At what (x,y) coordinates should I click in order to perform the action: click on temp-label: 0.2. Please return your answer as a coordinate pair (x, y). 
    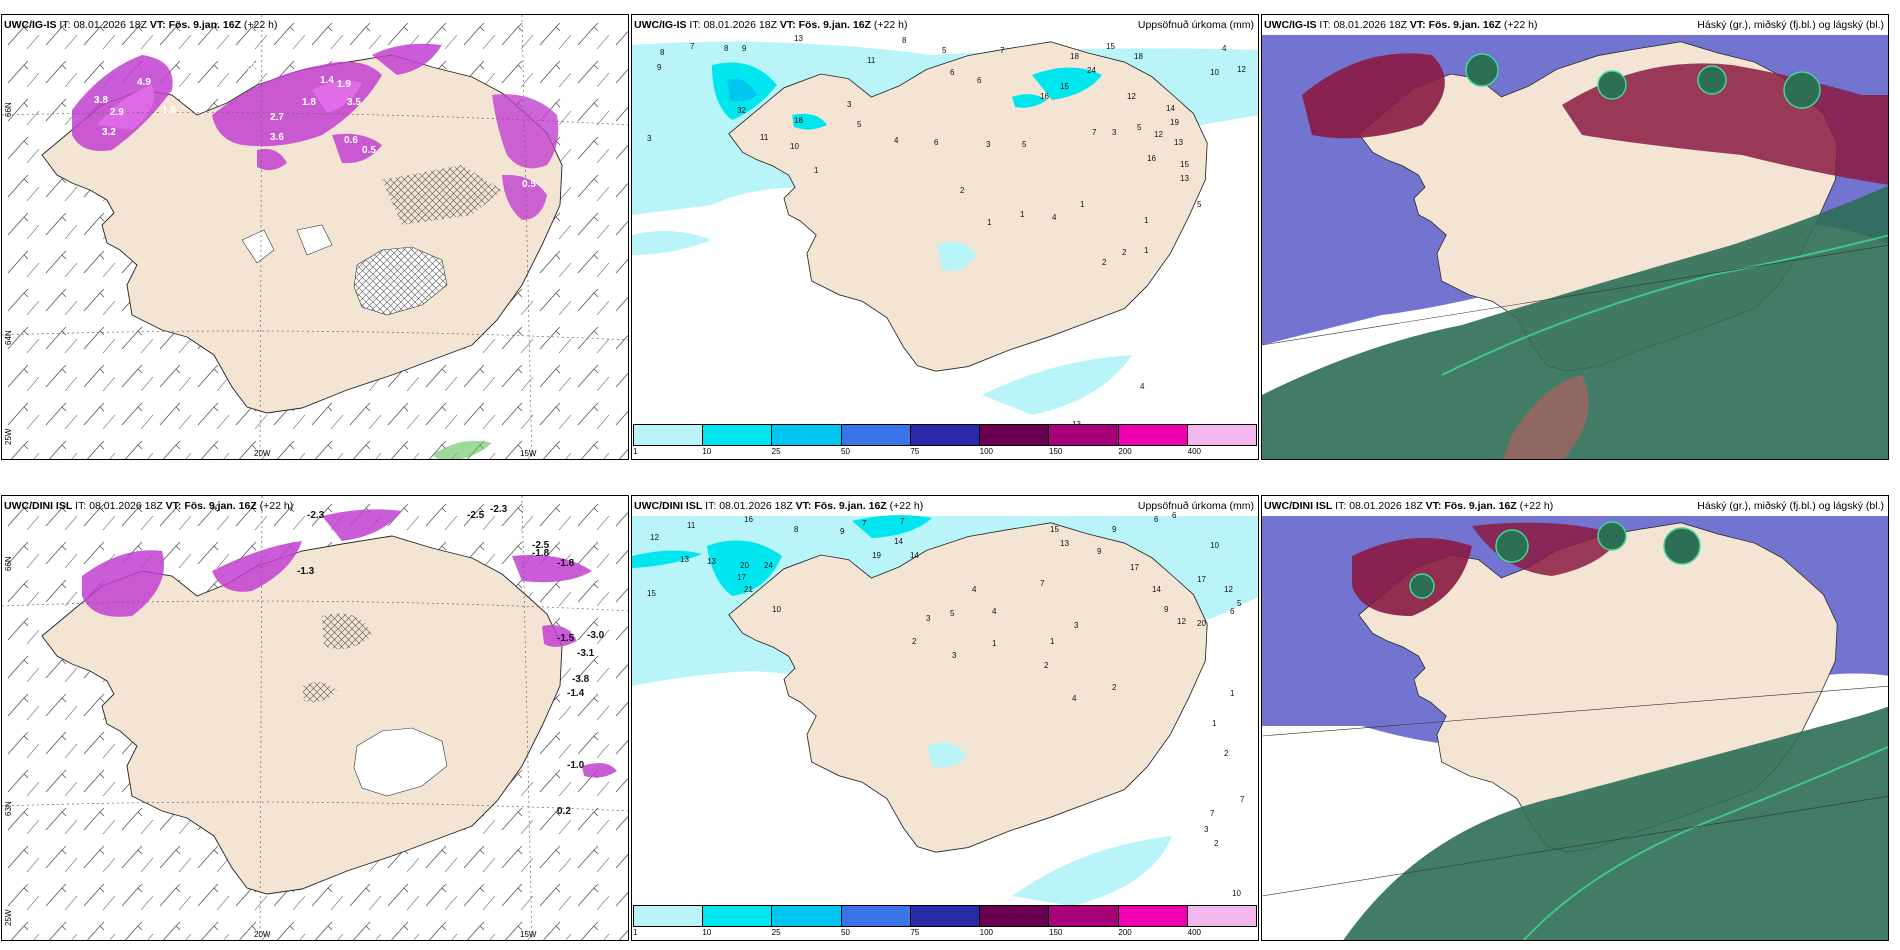
    Looking at the image, I should click on (564, 811).